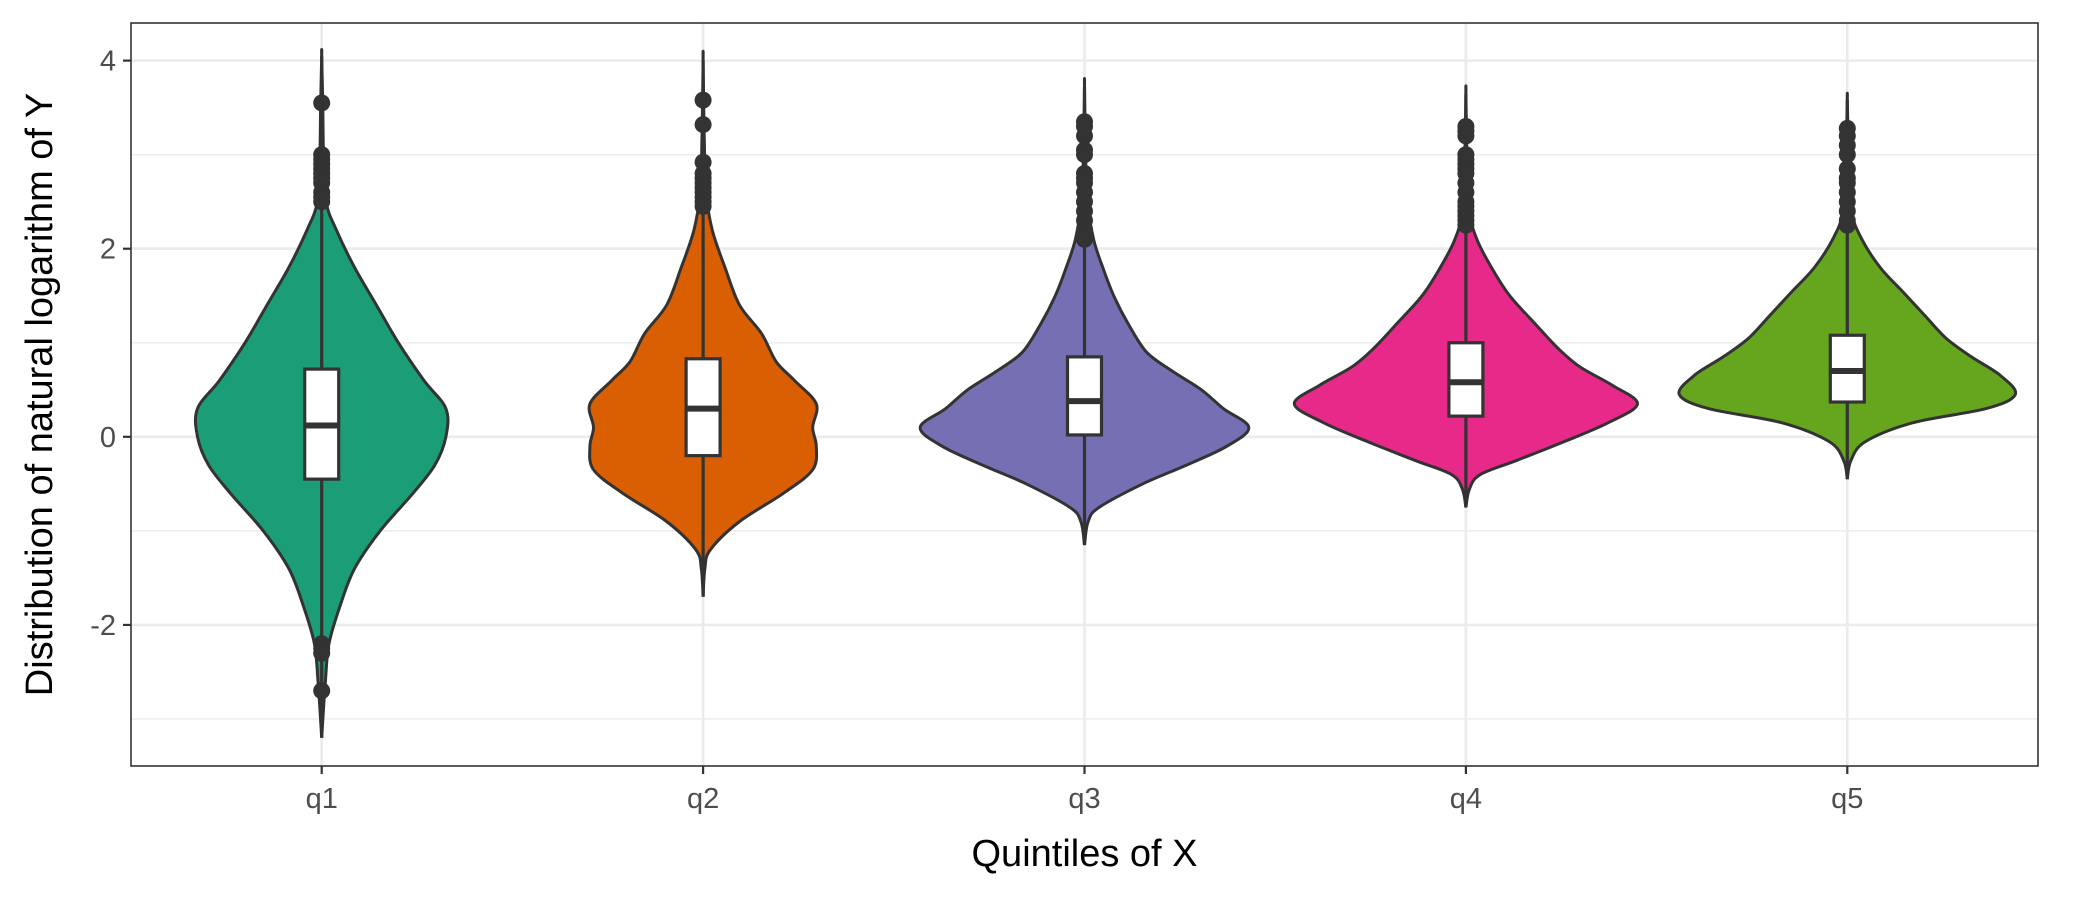  I want to click on y-tick-label: 0, so click(108, 438).